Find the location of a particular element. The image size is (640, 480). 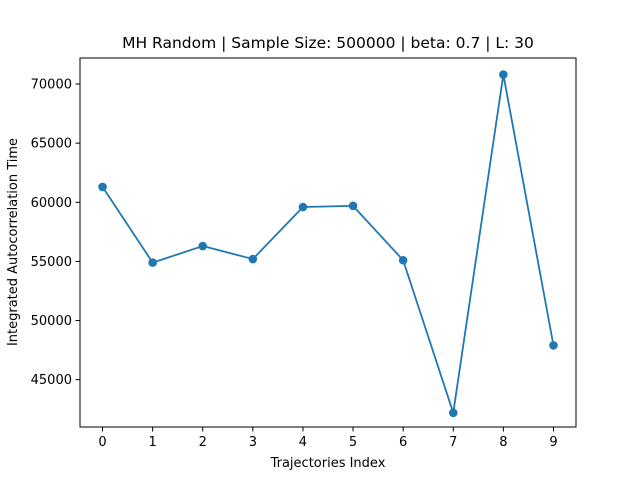

x-axis-label: Trajectories Index is located at coordinates (328, 463).